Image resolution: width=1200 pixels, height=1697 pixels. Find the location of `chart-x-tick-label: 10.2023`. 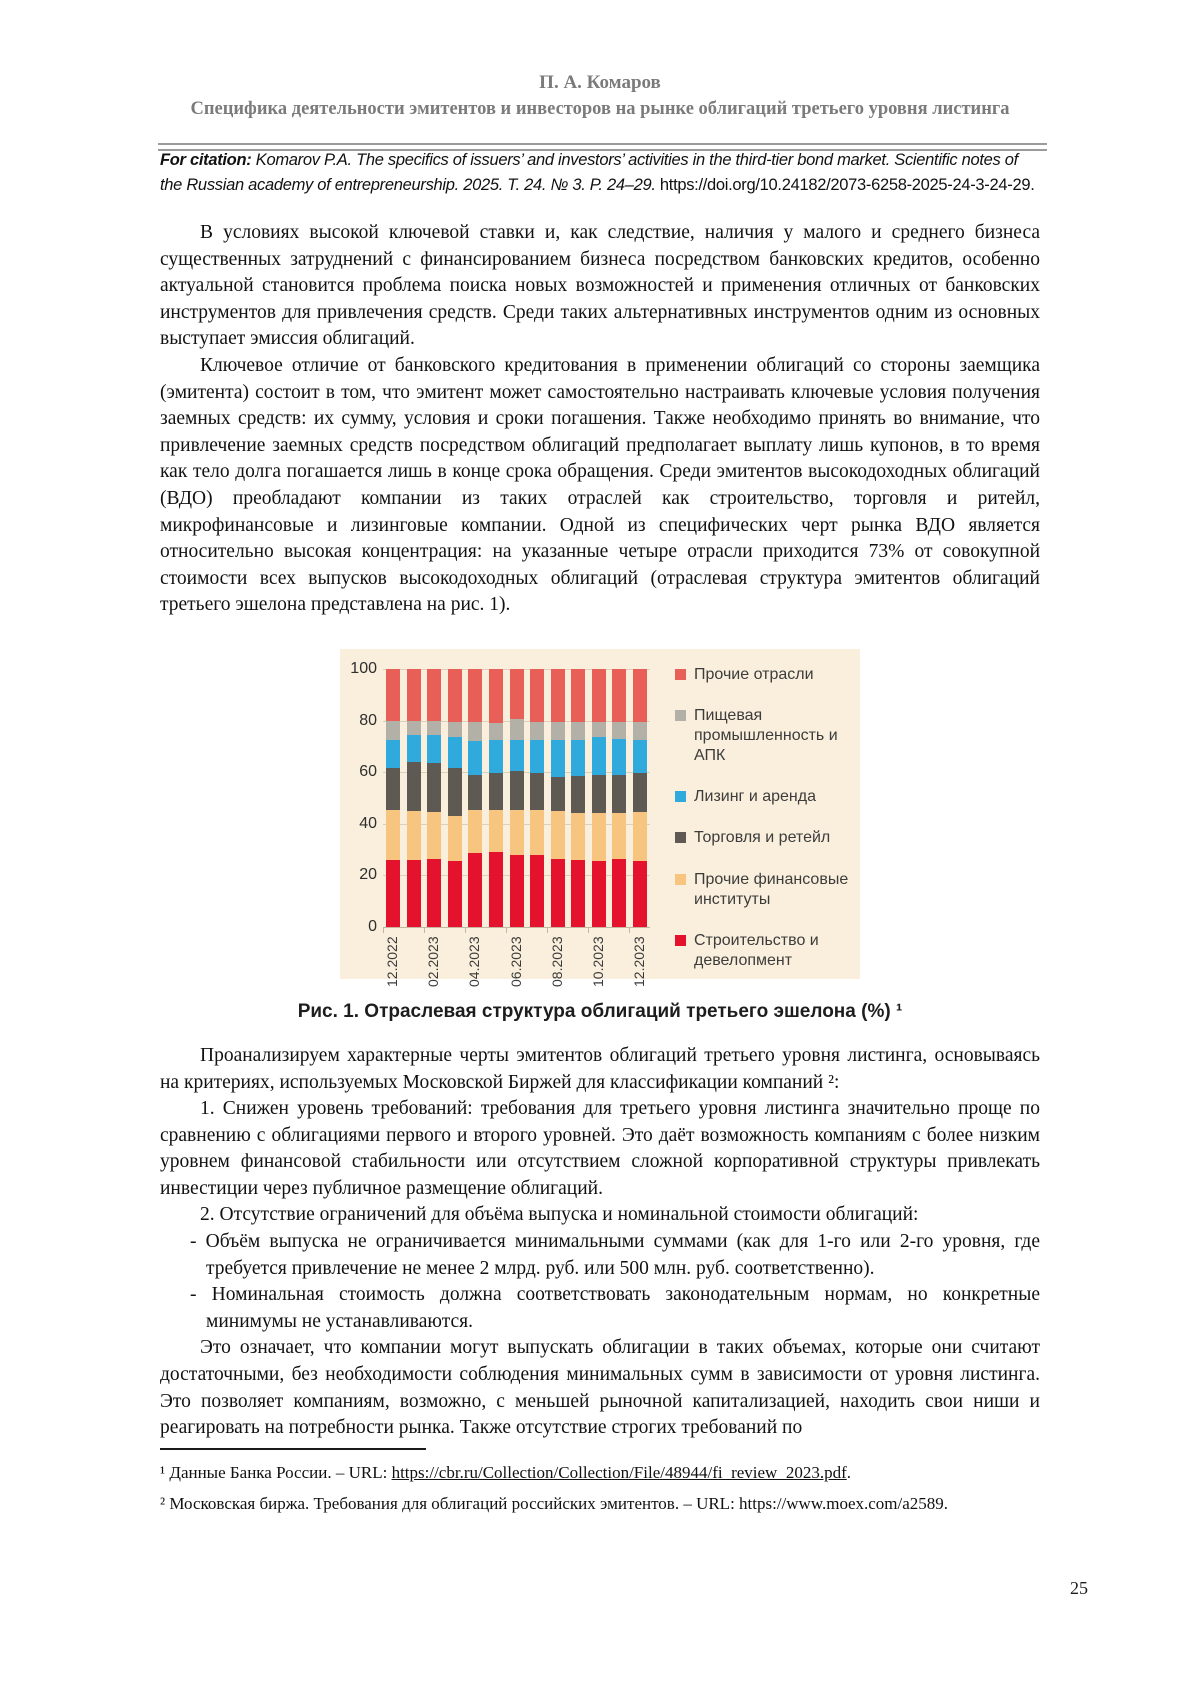

chart-x-tick-label: 10.2023 is located at coordinates (597, 961).